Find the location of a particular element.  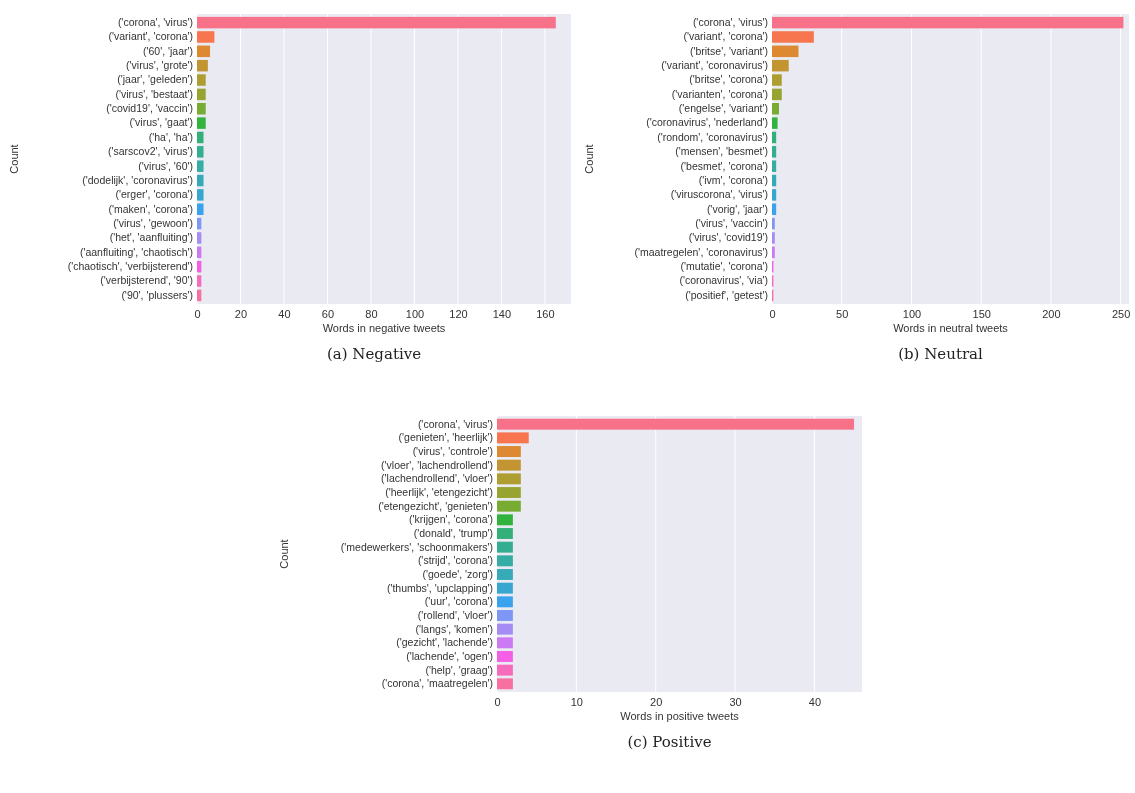

y-tick-label: ('aanfluiting', 'chaotisch') is located at coordinates (136, 251).